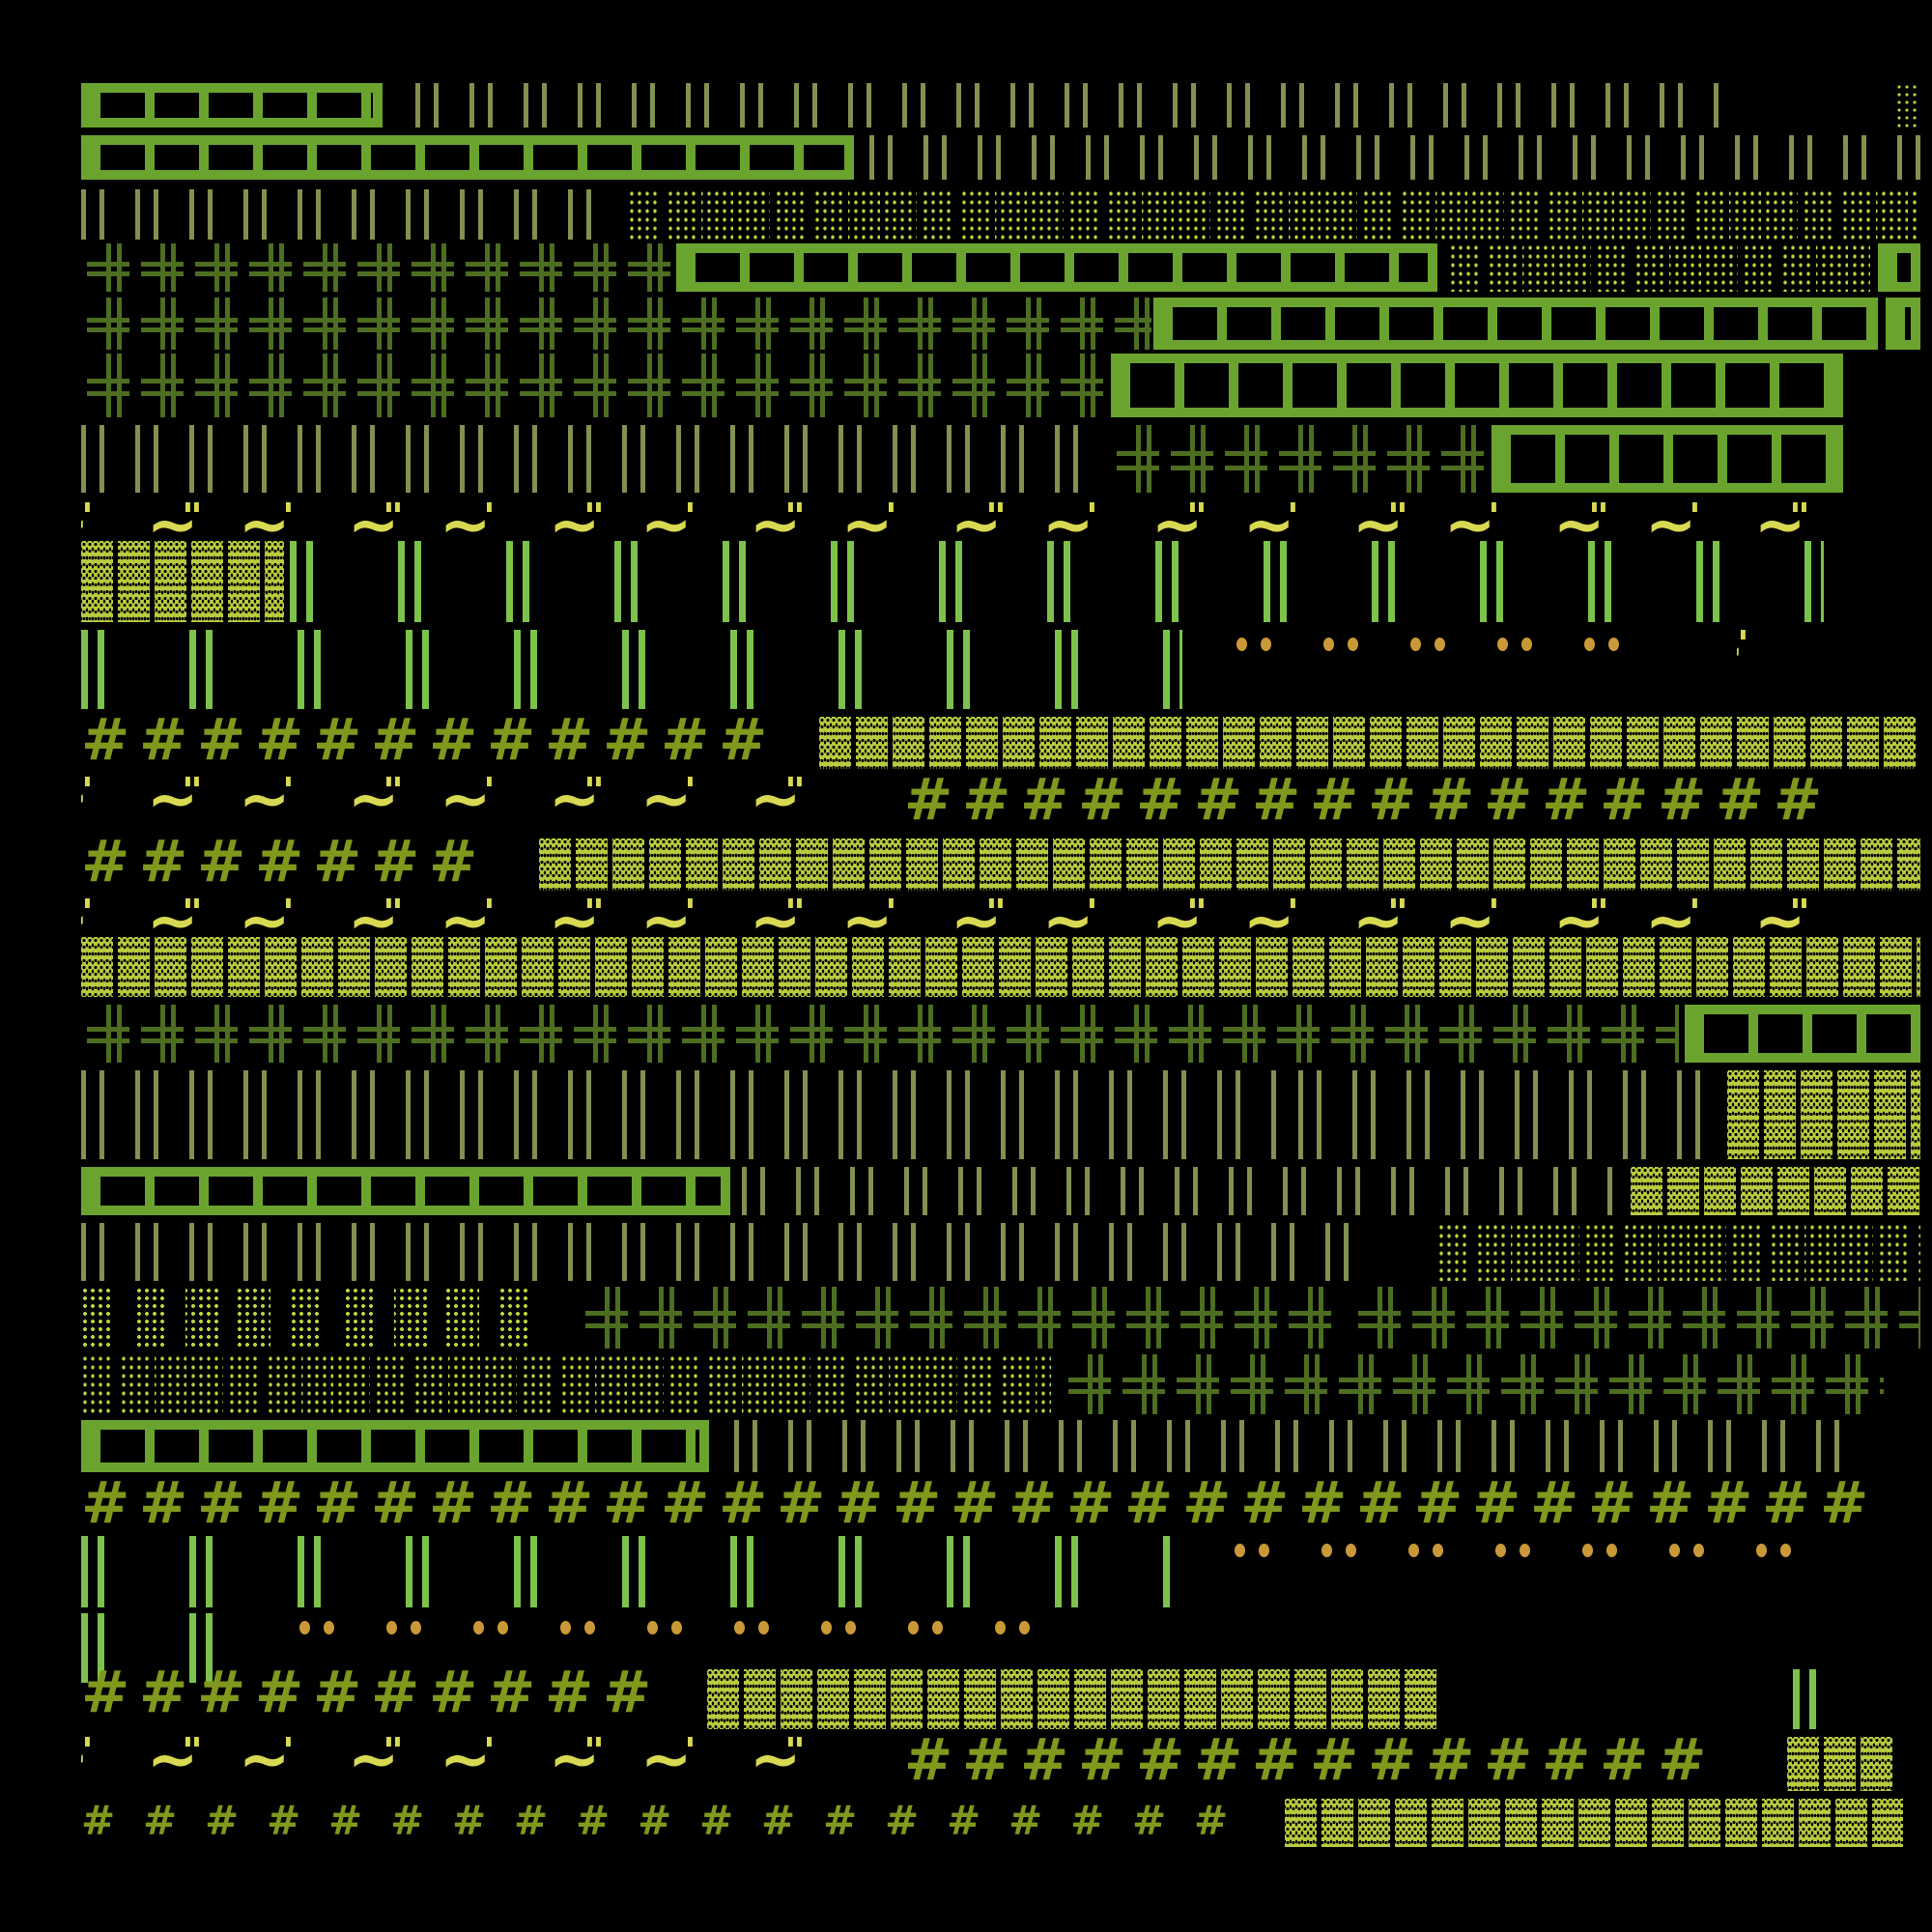 Image resolution: width=1932 pixels, height=1932 pixels. Describe the element at coordinates (393, 1699) in the screenshot. I see `segment-hash: # # # # # # # # # #` at that location.